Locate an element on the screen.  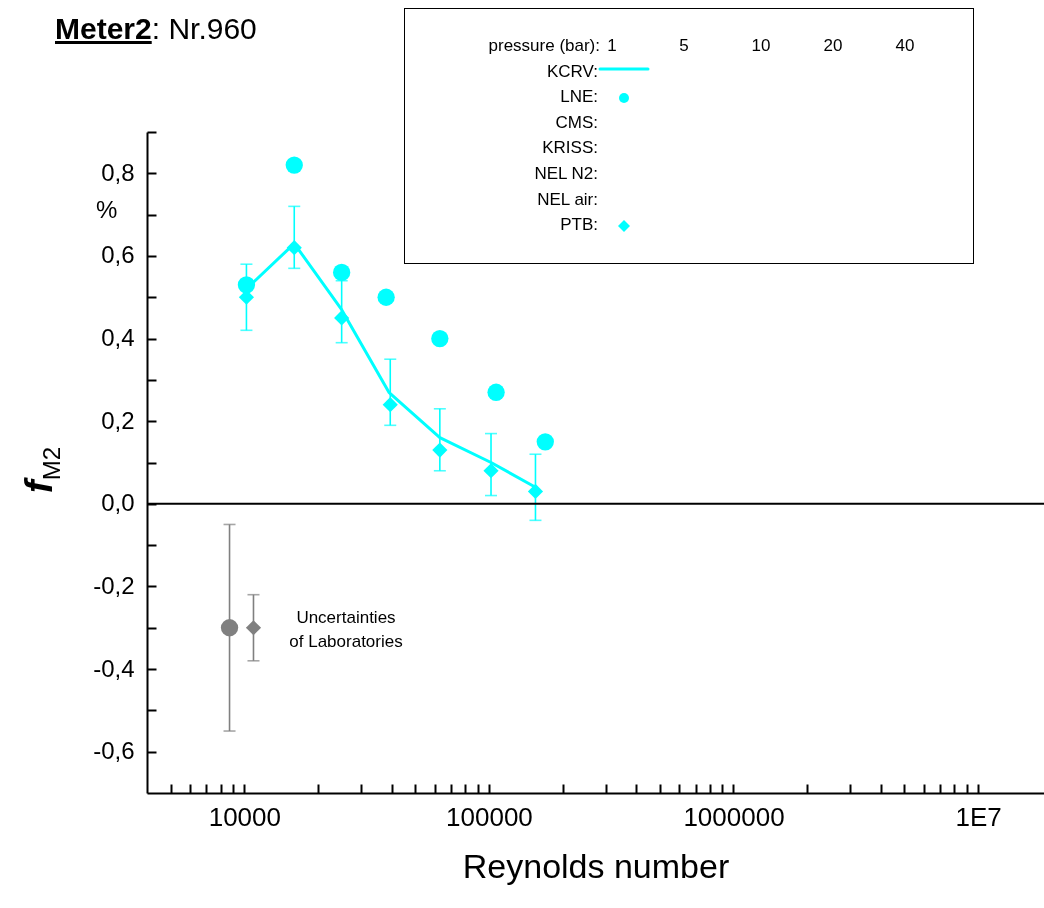
x-axis-title: Reynolds number is located at coordinates (596, 865).